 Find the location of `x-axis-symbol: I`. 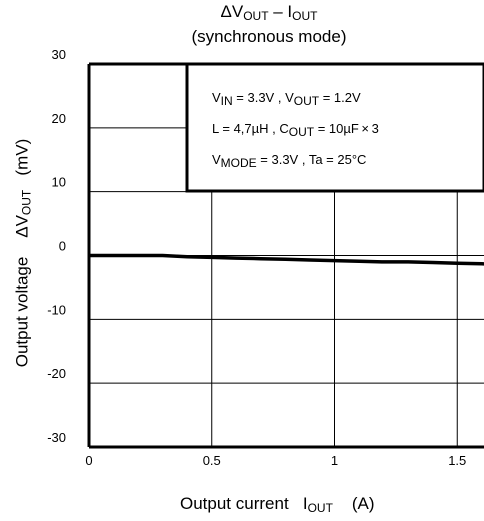

x-axis-symbol: I is located at coordinates (305, 503).